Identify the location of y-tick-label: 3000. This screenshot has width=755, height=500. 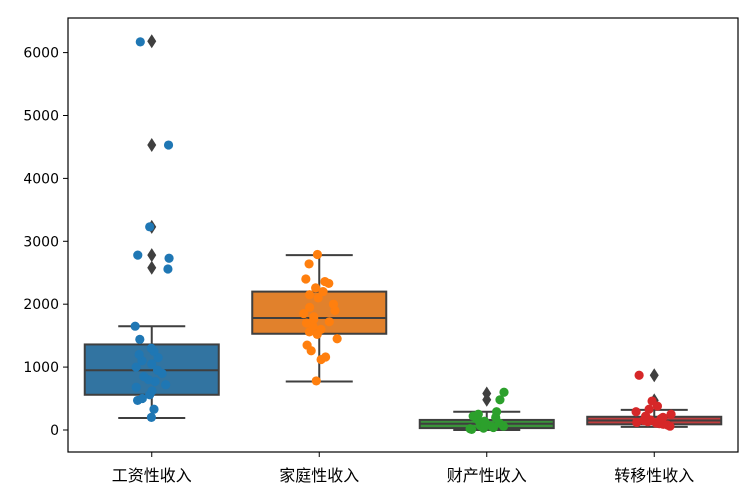
(41, 242).